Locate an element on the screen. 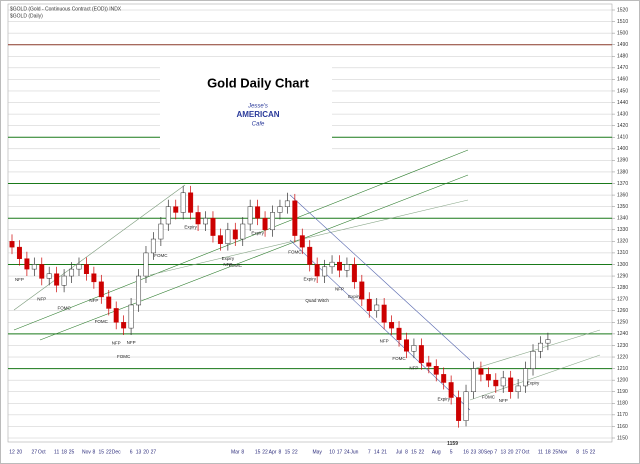 The height and width of the screenshot is (464, 640). x-tick-label: 16 is located at coordinates (466, 452).